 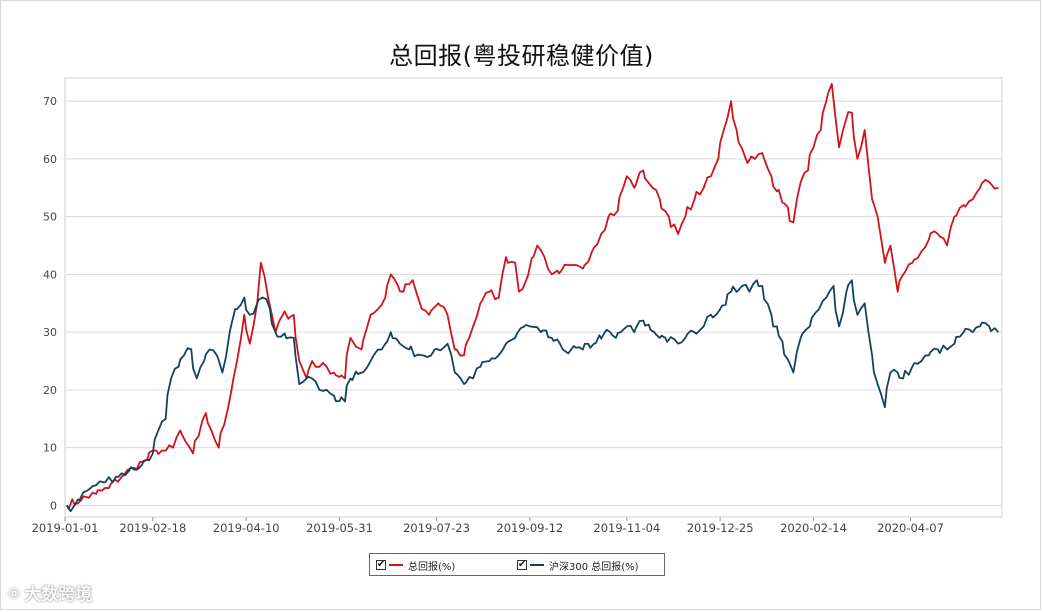 I want to click on y-tick-label: 40, so click(x=50, y=274).